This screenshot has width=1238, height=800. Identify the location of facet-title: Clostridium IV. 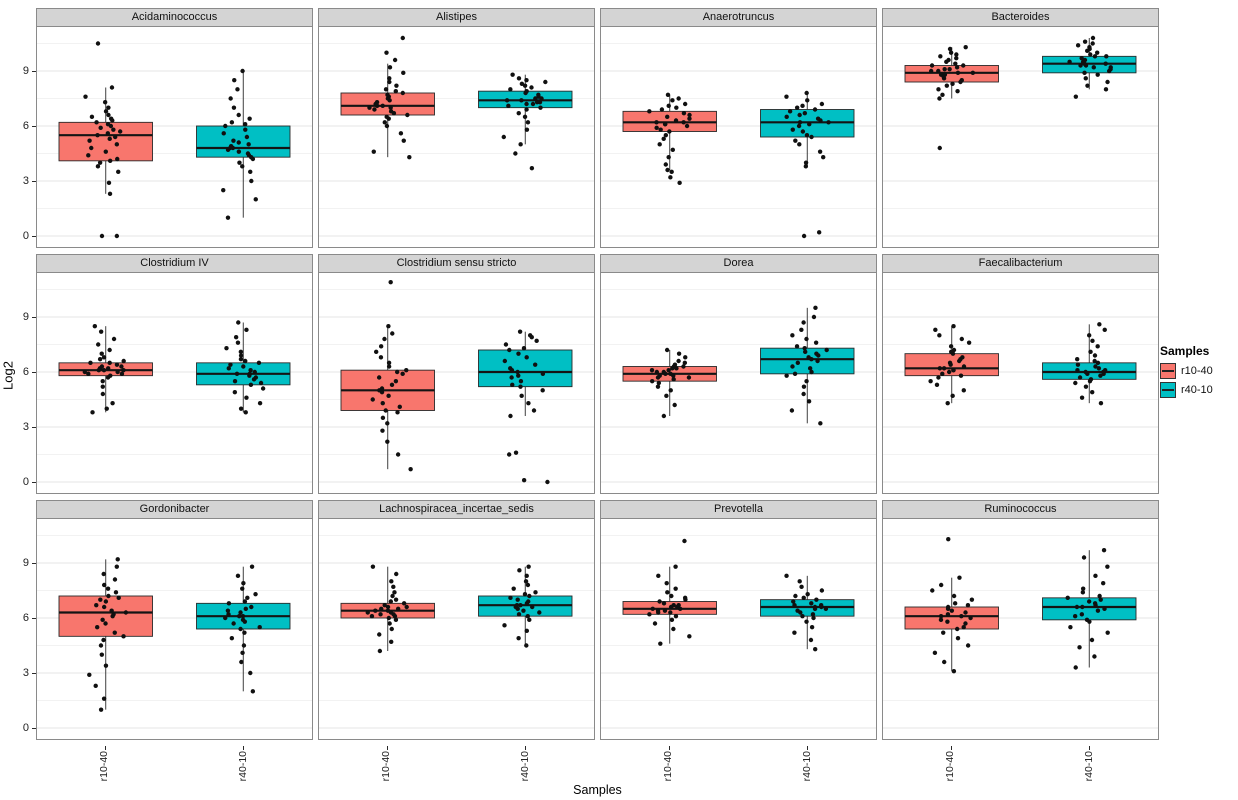
(174, 263).